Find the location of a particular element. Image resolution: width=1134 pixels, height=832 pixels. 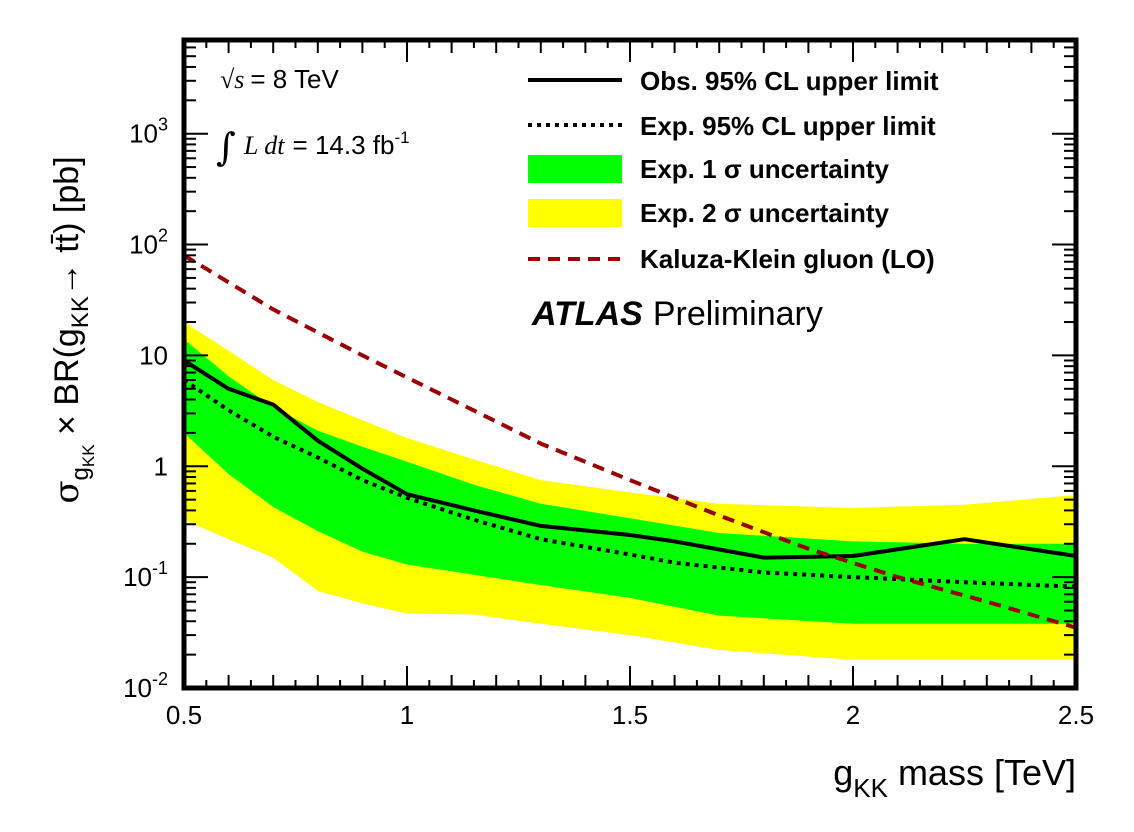

y-axis-label: σgKK × BR(gKK→ tt̄) [pb] is located at coordinates (72, 329).